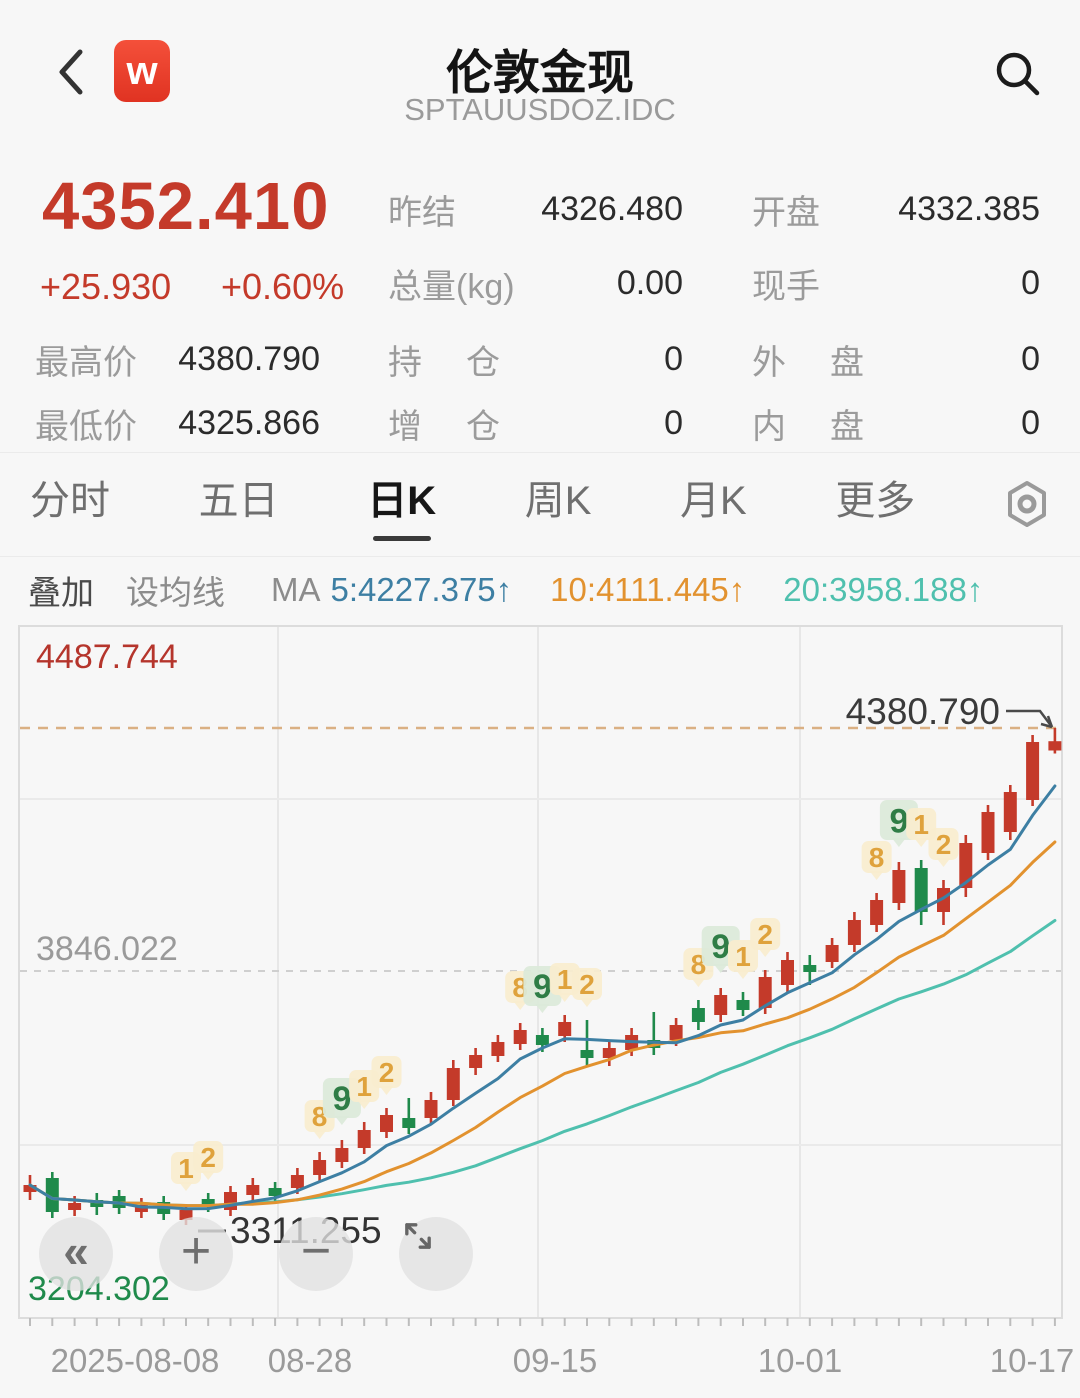 The image size is (1080, 1398). I want to click on stat-cell: 外盘 0, so click(896, 360).